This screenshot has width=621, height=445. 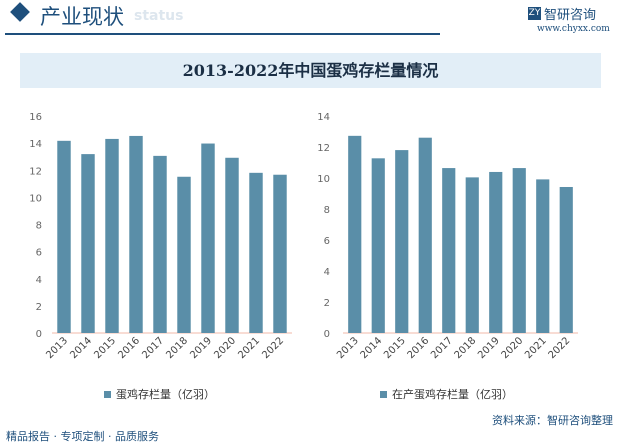 I want to click on footer: 精品报告 · 专项定制 · 品质服务 资料来源：智研咨询整理, so click(x=310, y=429).